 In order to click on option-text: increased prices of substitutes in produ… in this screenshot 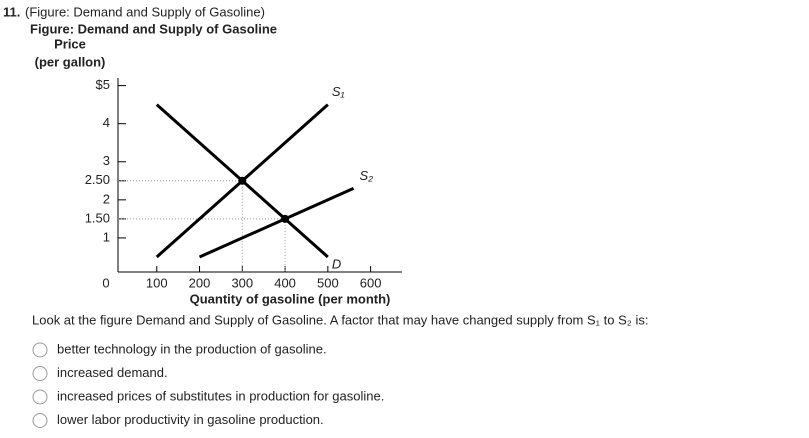, I will do `click(220, 395)`.